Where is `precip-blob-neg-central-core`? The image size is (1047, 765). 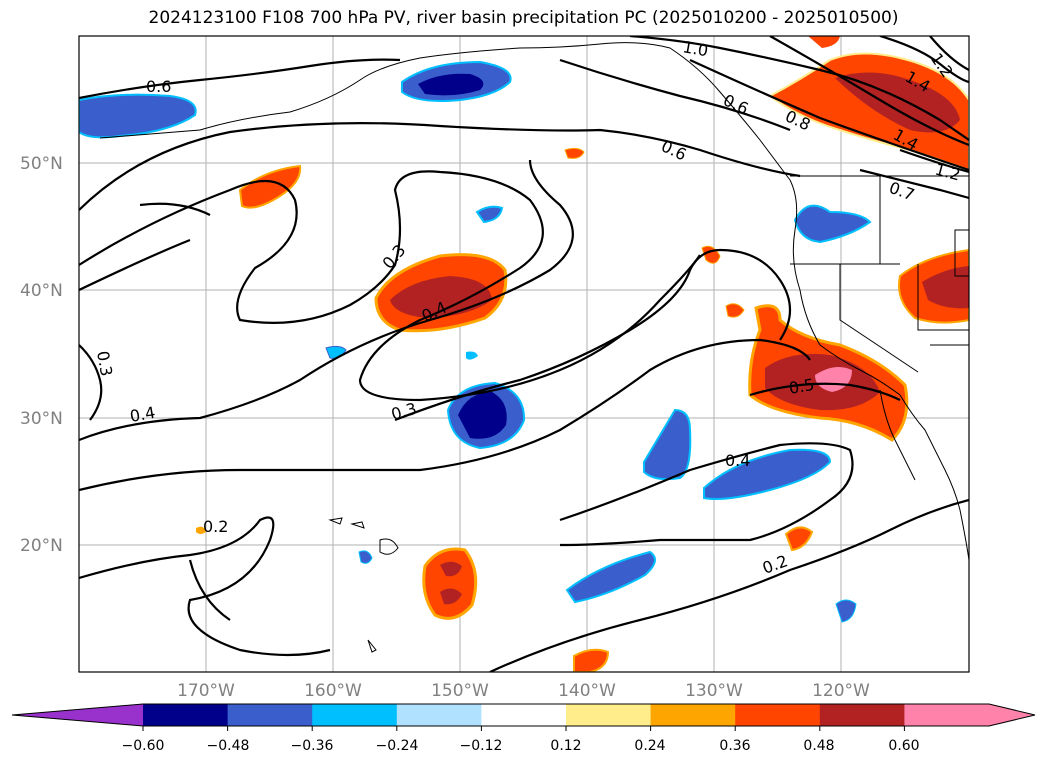
precip-blob-neg-central-core is located at coordinates (482, 415).